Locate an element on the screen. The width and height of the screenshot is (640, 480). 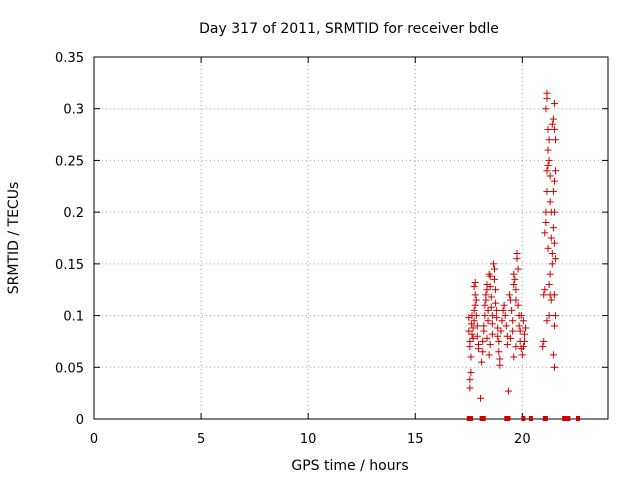
x-tick-label: 10 is located at coordinates (308, 439).